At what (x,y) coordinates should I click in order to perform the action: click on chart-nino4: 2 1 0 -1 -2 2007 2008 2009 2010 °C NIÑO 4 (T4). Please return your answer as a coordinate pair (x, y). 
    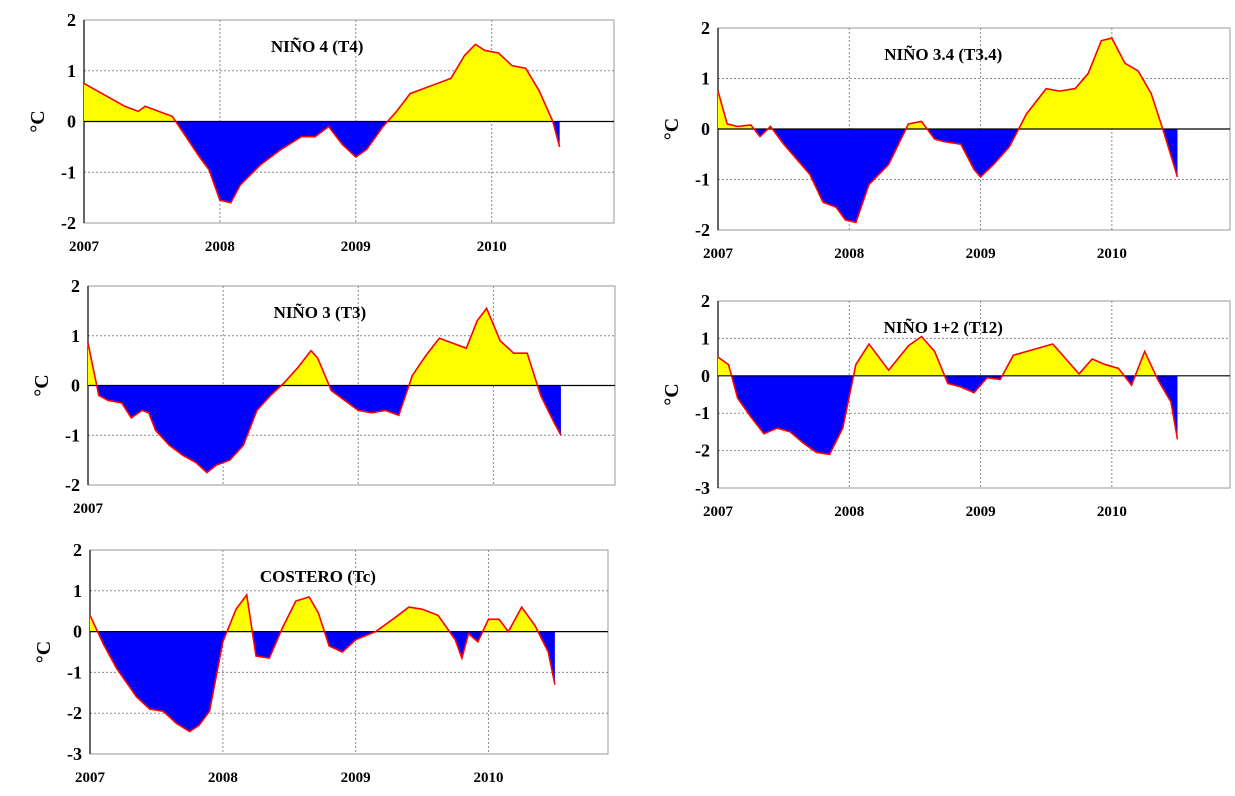
    Looking at the image, I should click on (321, 132).